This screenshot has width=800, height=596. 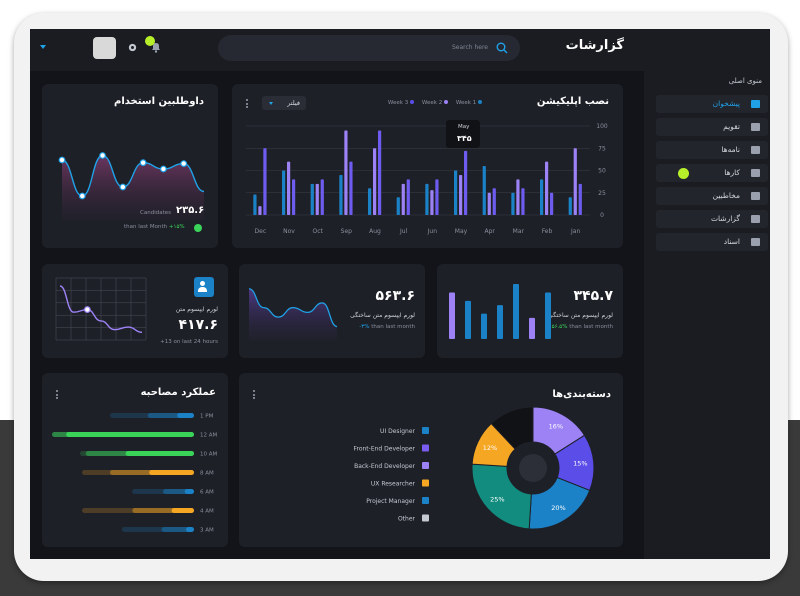 What do you see at coordinates (207, 512) in the screenshot?
I see `interview-label: 4 AM` at bounding box center [207, 512].